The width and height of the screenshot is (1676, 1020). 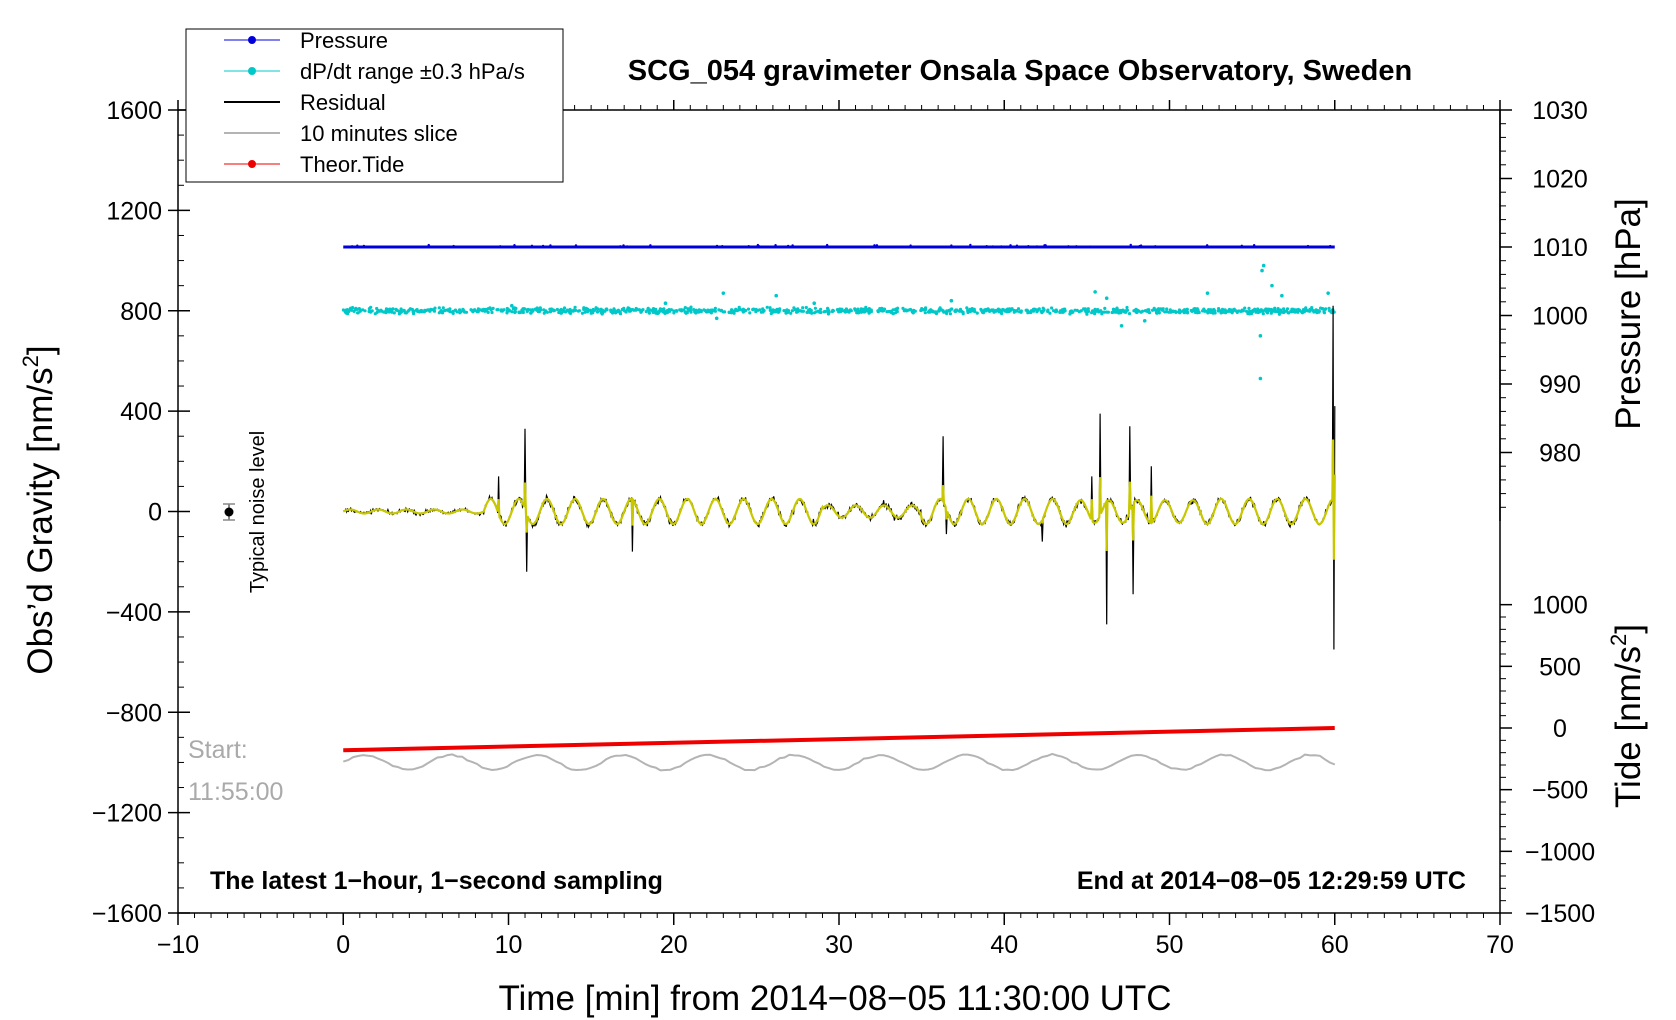 I want to click on y-tick-label: −1600, so click(x=127, y=914).